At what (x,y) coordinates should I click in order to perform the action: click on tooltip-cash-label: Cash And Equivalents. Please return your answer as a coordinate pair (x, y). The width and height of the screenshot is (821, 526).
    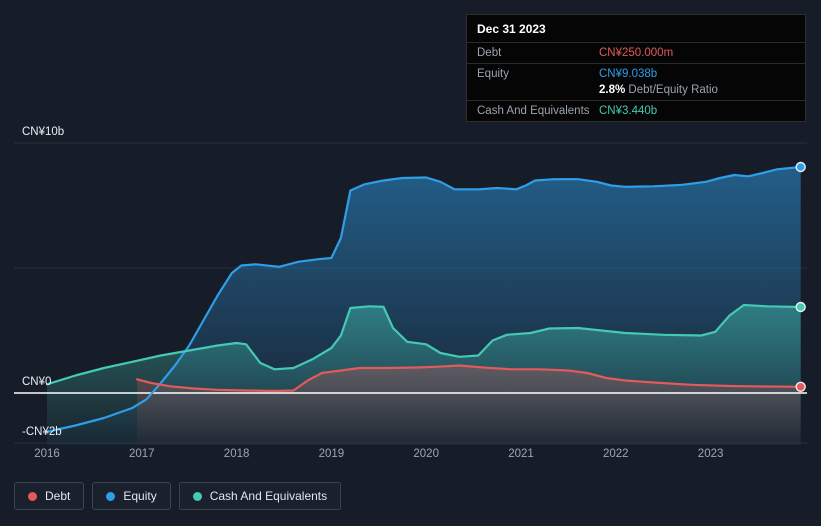
    Looking at the image, I should click on (533, 111).